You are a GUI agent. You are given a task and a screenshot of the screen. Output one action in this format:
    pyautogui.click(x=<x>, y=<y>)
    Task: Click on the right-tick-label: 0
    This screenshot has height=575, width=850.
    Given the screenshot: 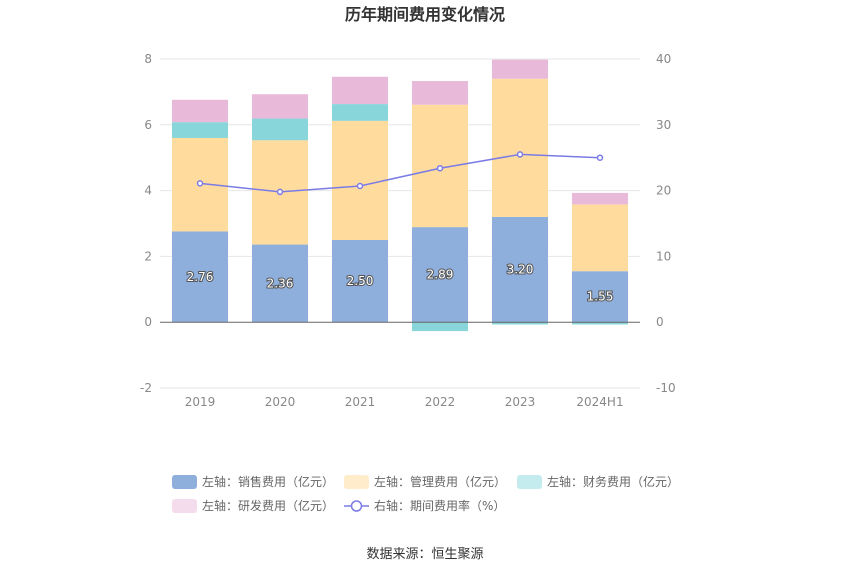 What is the action you would take?
    pyautogui.click(x=660, y=322)
    